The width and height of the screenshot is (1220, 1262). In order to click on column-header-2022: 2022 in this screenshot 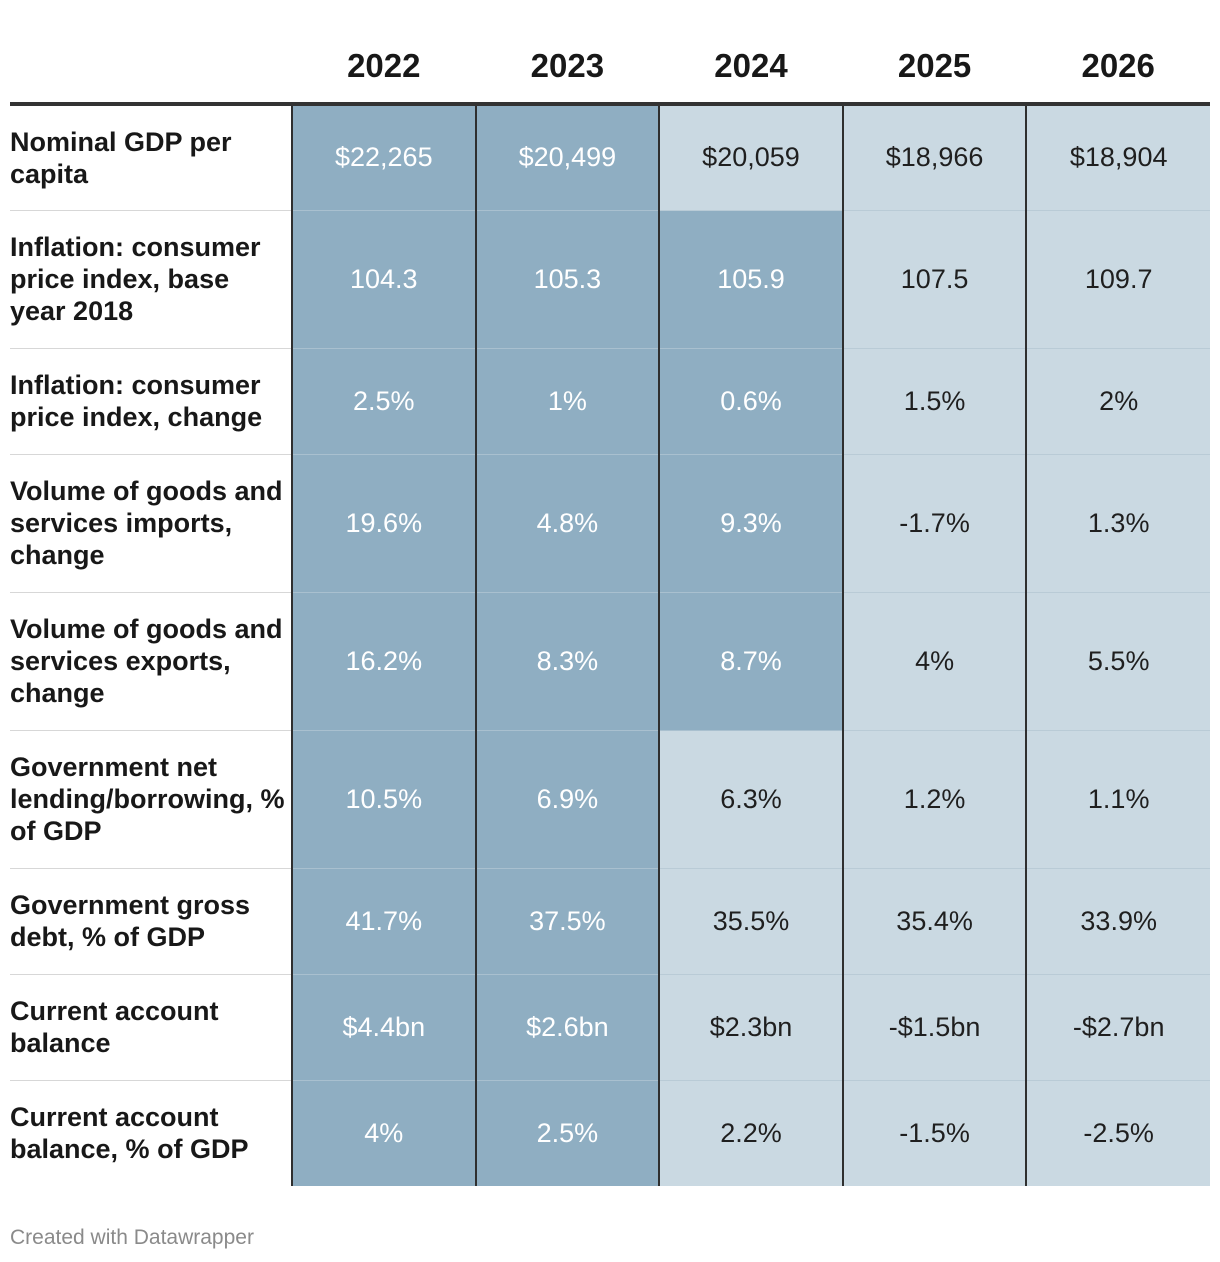, I will do `click(384, 68)`.